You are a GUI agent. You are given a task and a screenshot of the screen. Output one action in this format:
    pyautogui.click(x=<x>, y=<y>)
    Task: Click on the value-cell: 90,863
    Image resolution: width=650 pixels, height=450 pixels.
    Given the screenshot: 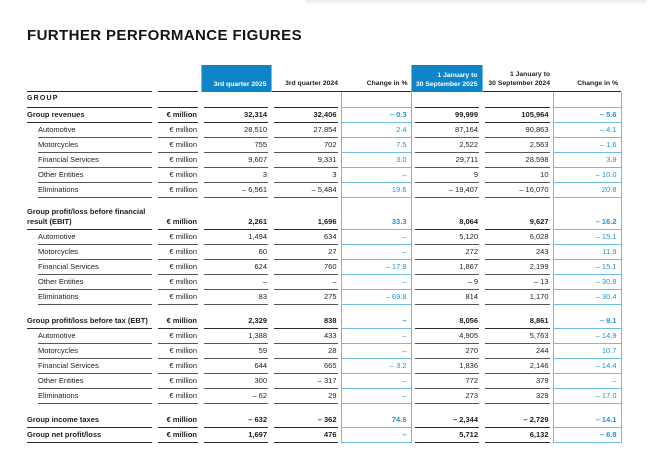 What is the action you would take?
    pyautogui.click(x=517, y=130)
    